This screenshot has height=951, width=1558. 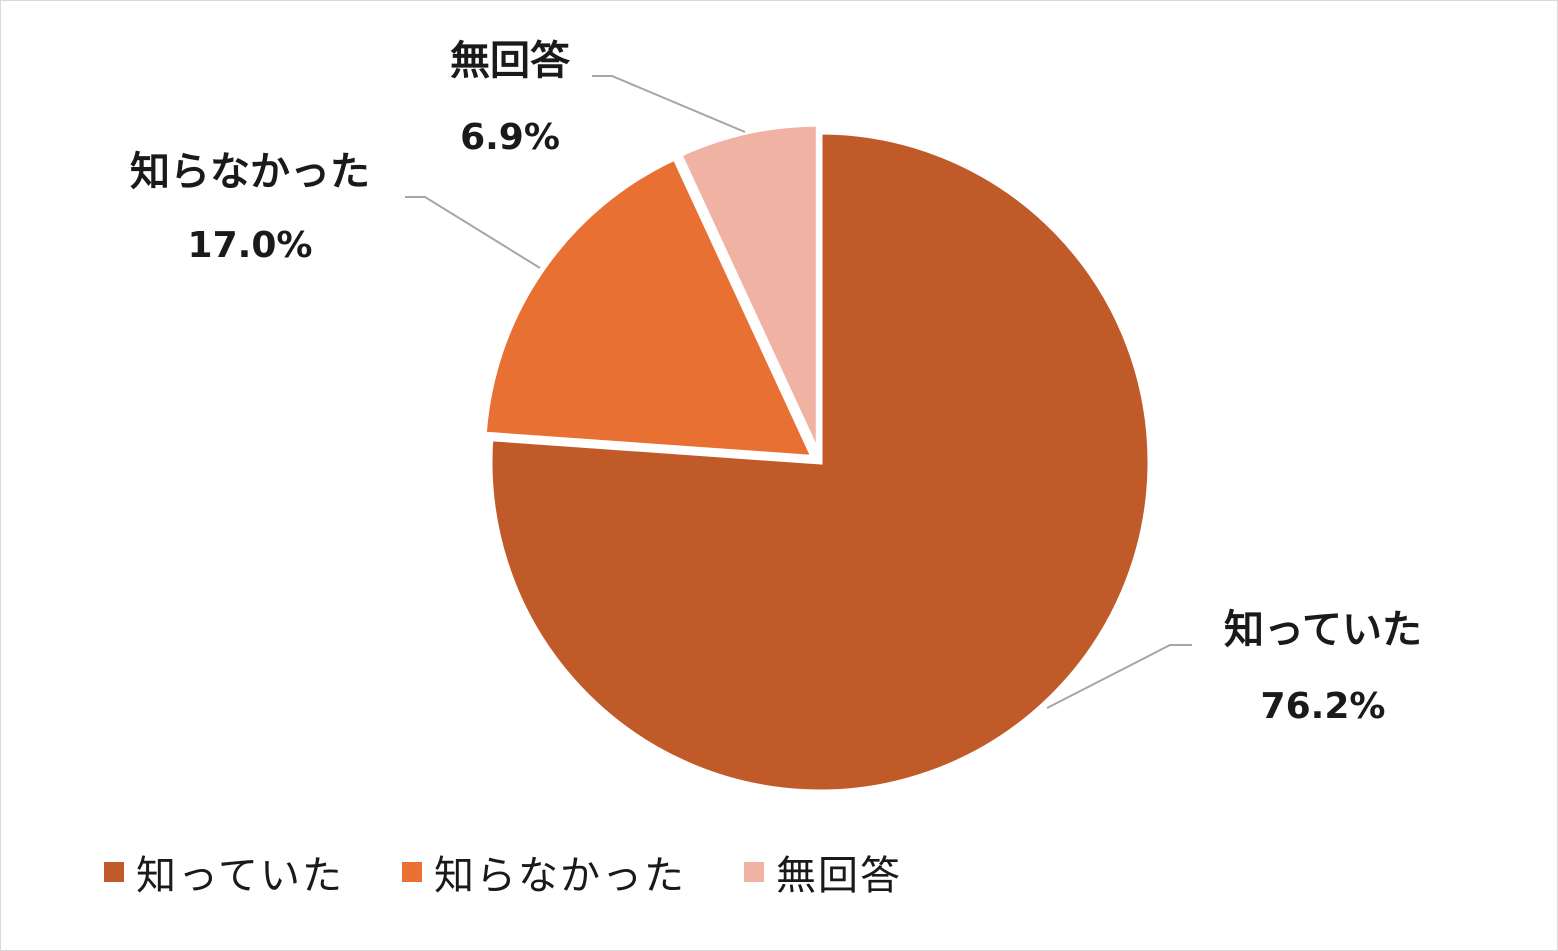 I want to click on legend-label-knew: 知っていた, so click(x=240, y=876).